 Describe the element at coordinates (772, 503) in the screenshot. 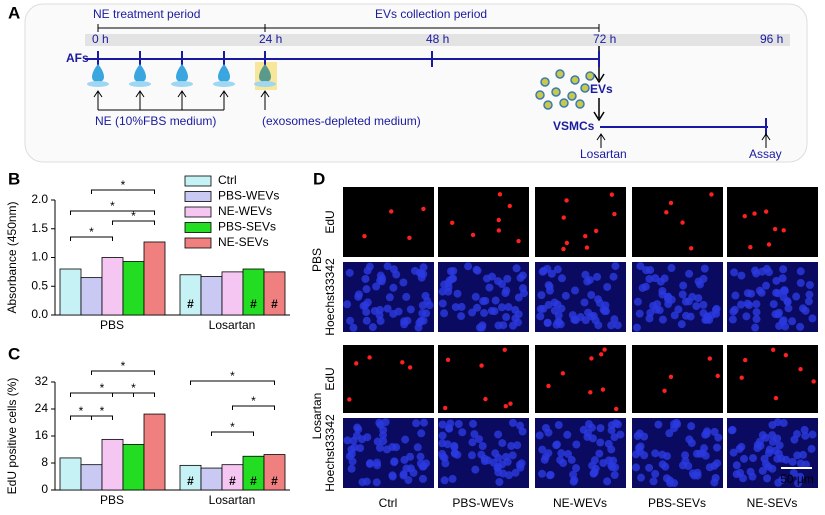

I see `column-label: NE-SEVs` at that location.